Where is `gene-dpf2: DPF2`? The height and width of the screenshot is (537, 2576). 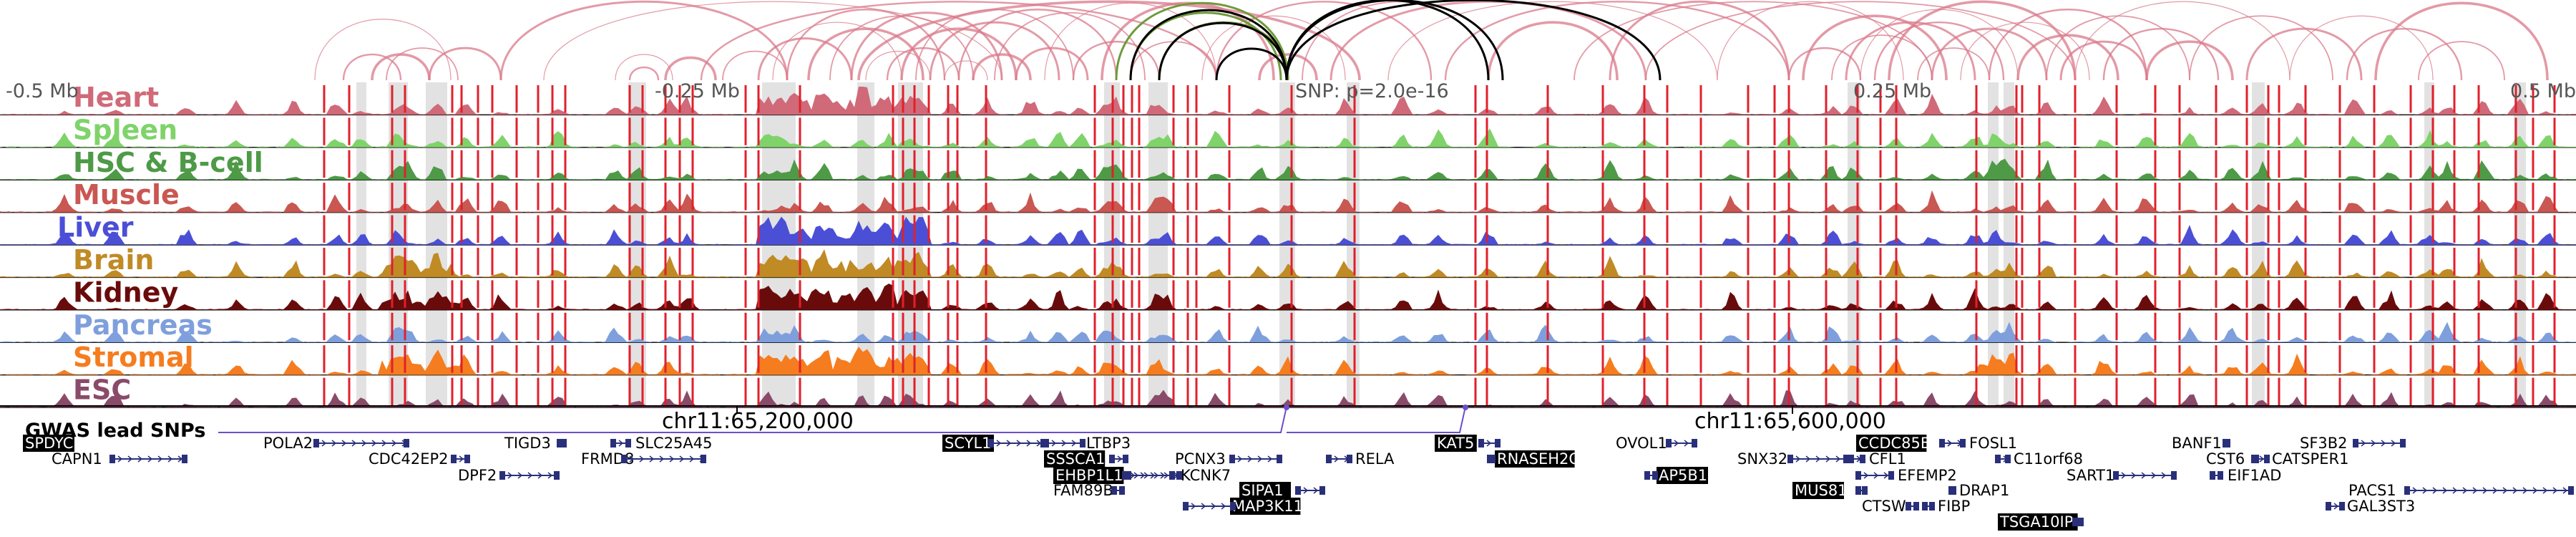
gene-dpf2: DPF2 is located at coordinates (509, 475).